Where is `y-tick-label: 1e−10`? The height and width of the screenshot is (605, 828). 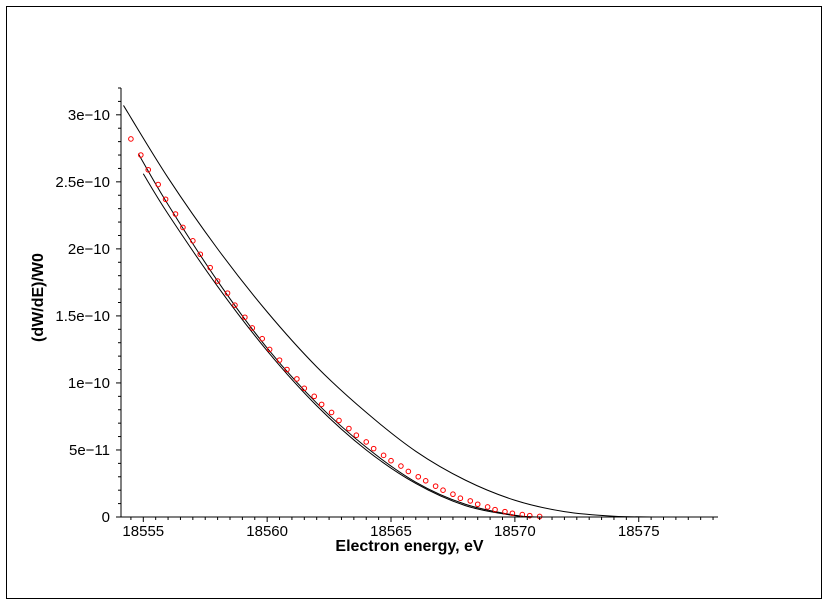 y-tick-label: 1e−10 is located at coordinates (89, 383).